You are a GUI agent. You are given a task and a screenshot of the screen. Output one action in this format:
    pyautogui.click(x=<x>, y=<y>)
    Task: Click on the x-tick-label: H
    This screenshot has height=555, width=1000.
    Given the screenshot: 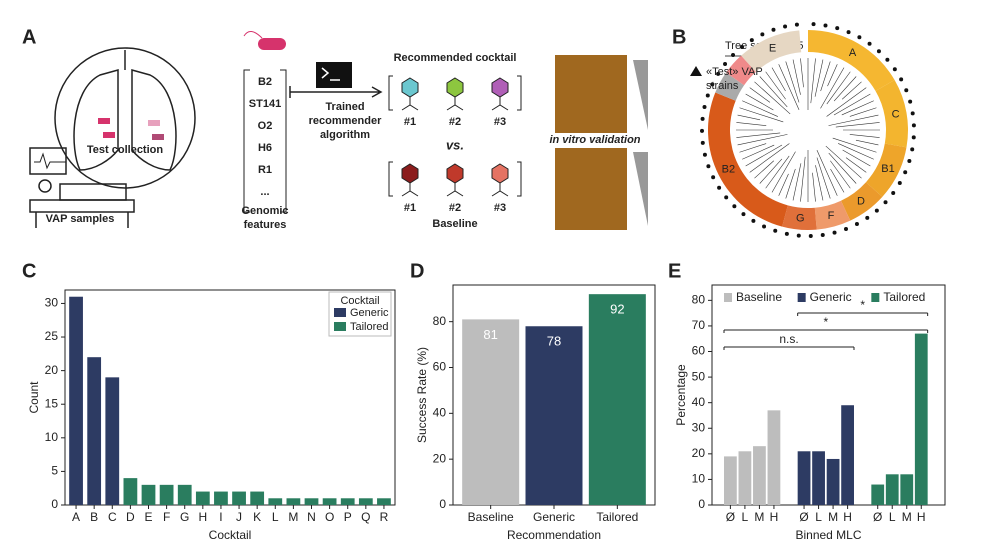 What is the action you would take?
    pyautogui.click(x=774, y=517)
    